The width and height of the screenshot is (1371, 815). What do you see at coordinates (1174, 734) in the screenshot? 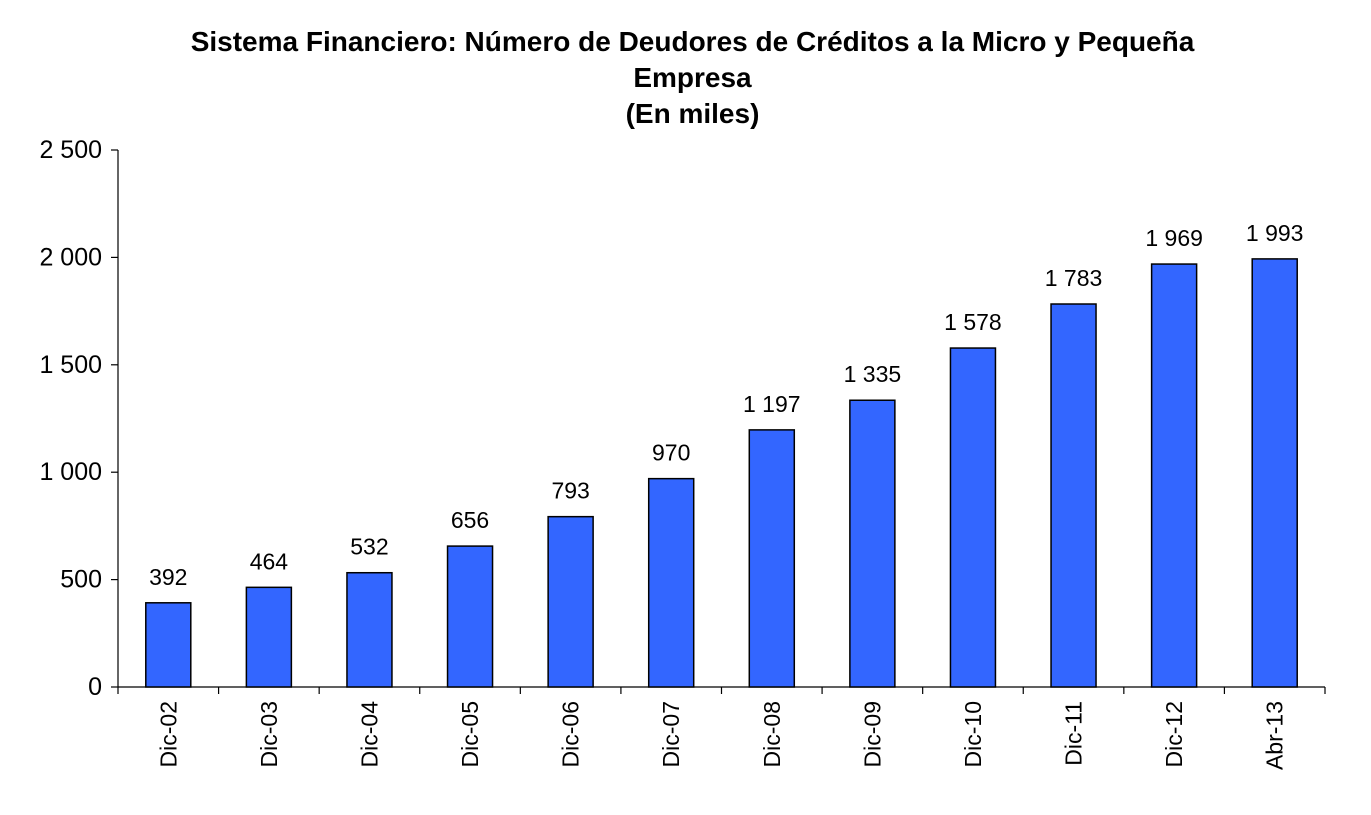
I see `x-tick-label: Dic-12` at bounding box center [1174, 734].